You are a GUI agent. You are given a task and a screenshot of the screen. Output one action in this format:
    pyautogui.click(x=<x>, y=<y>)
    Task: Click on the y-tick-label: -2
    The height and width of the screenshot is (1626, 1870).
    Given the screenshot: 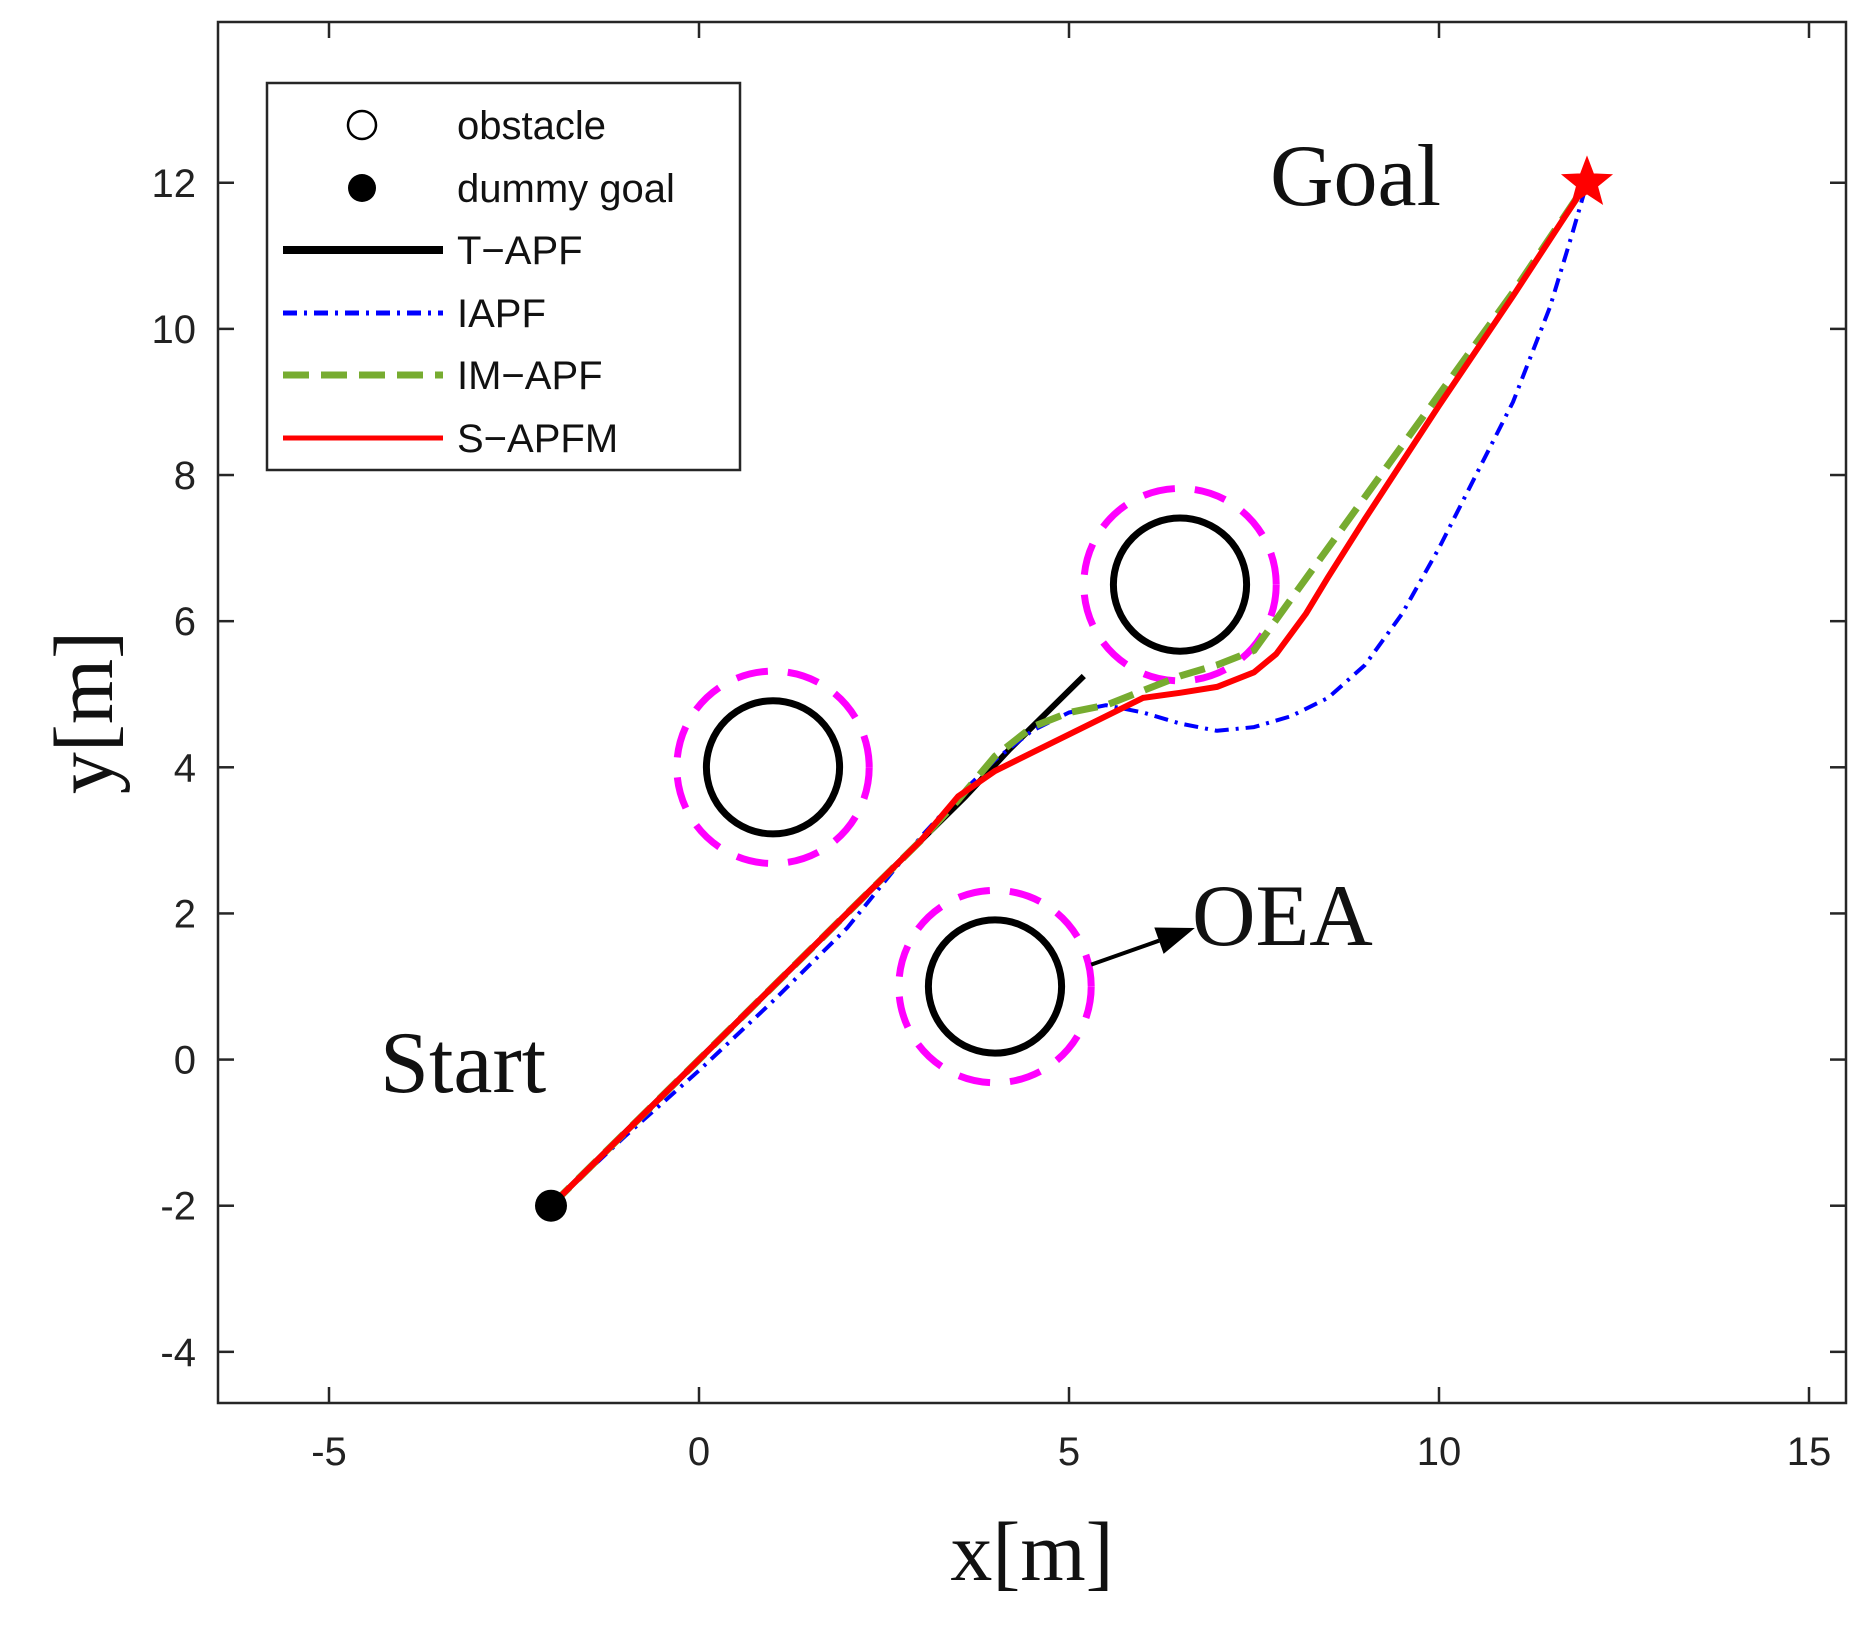 What is the action you would take?
    pyautogui.click(x=178, y=1207)
    